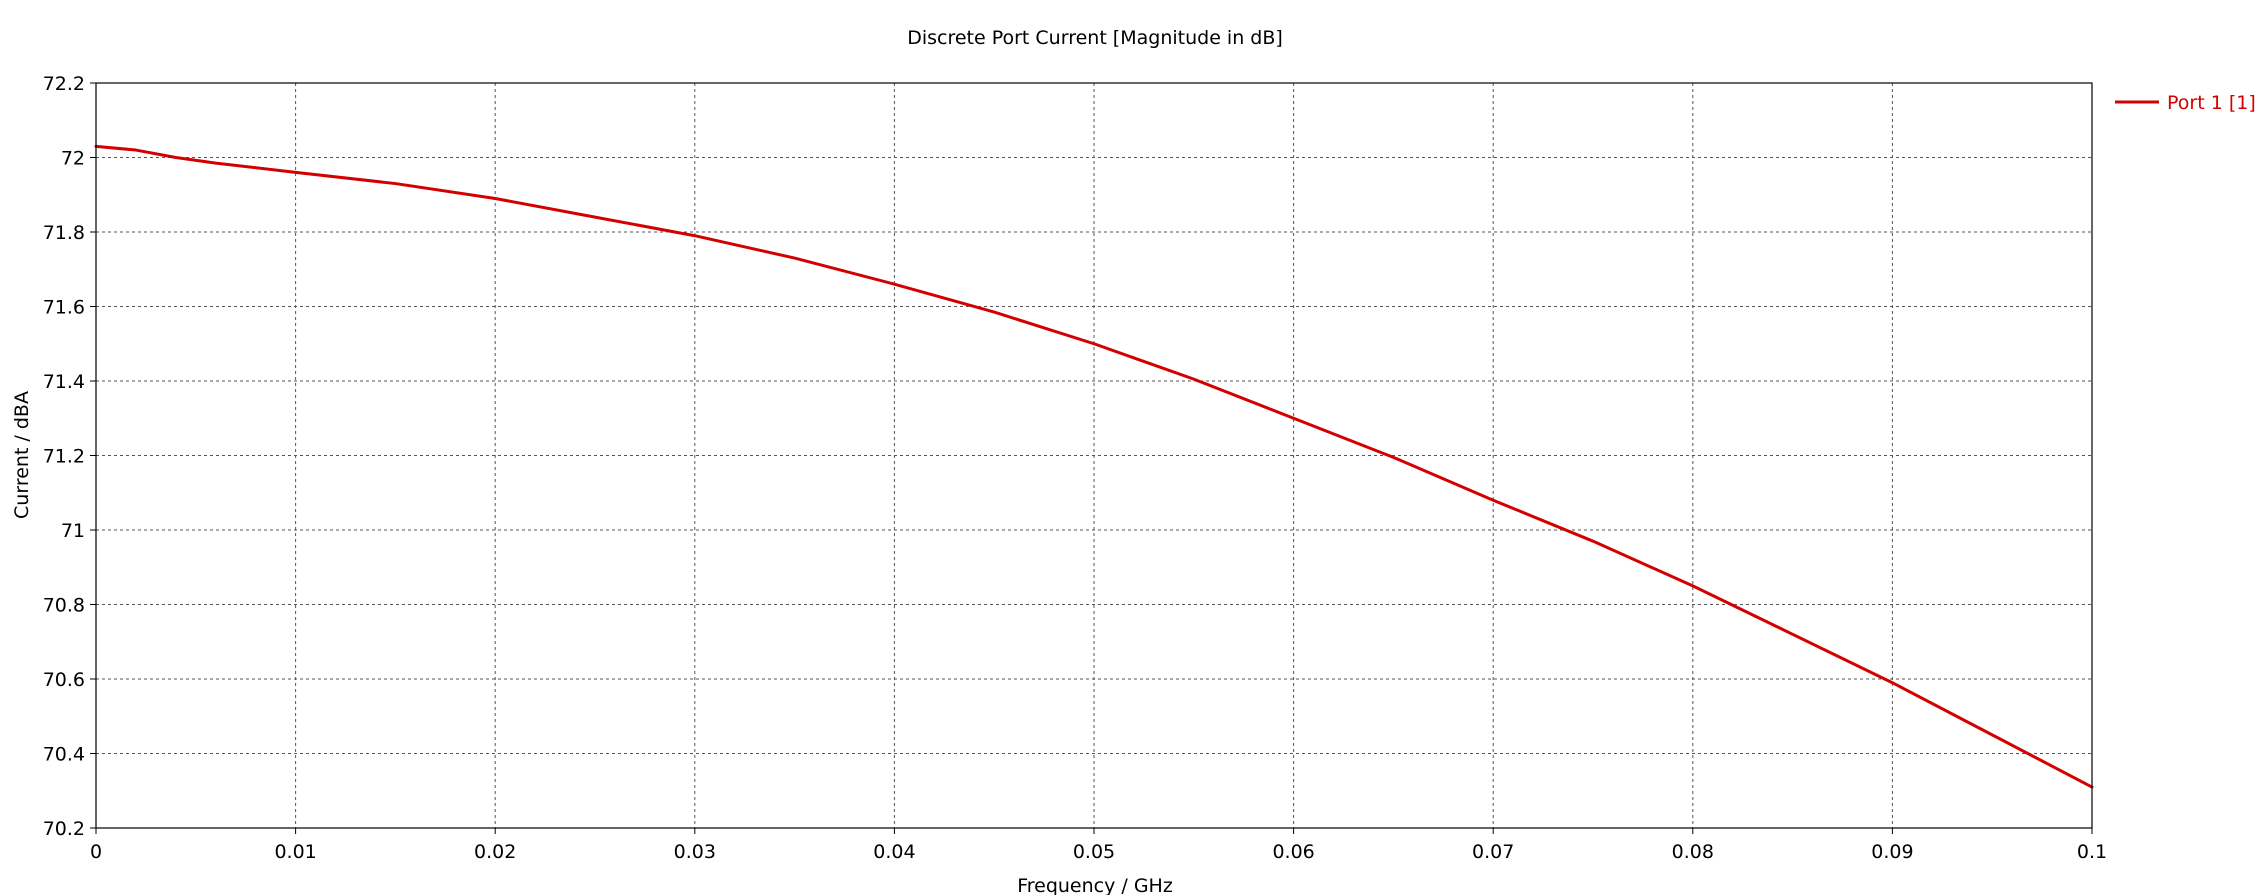 This screenshot has width=2266, height=895. What do you see at coordinates (1094, 852) in the screenshot?
I see `x-tick-label: 0.05` at bounding box center [1094, 852].